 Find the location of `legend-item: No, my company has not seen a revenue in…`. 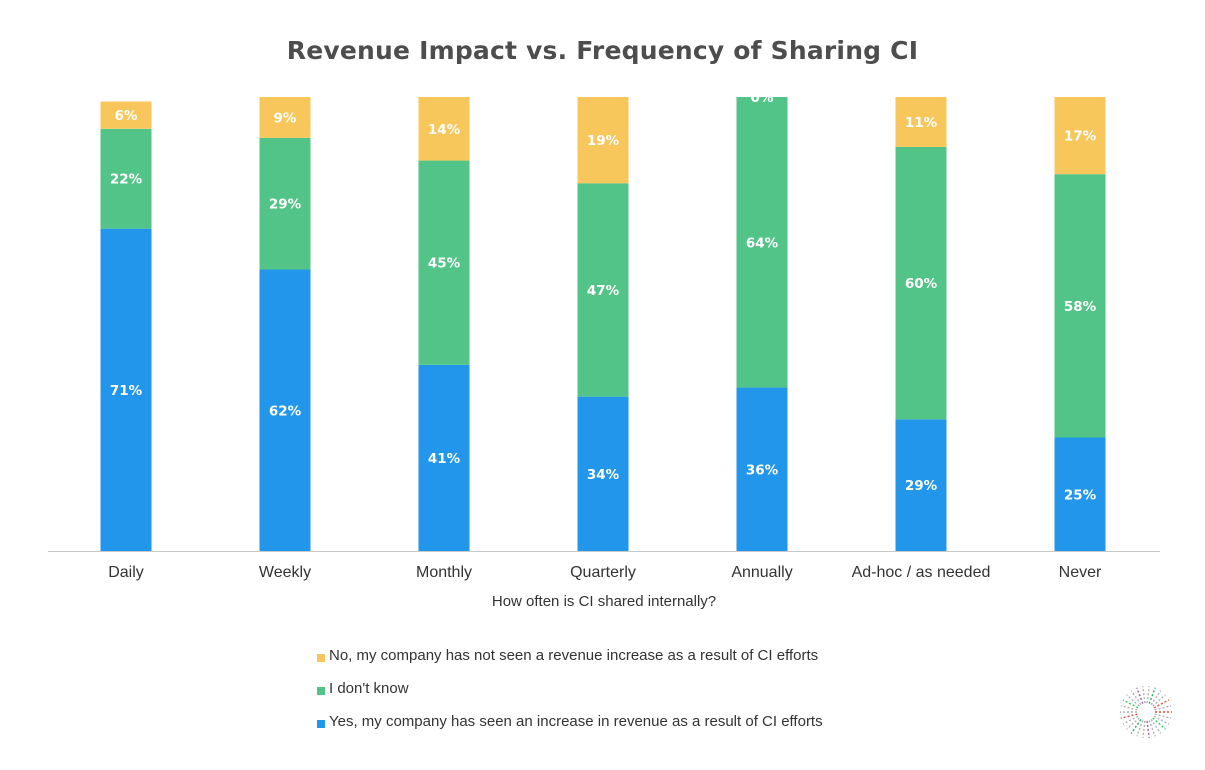

legend-item: No, my company has not seen a revenue in… is located at coordinates (570, 655).